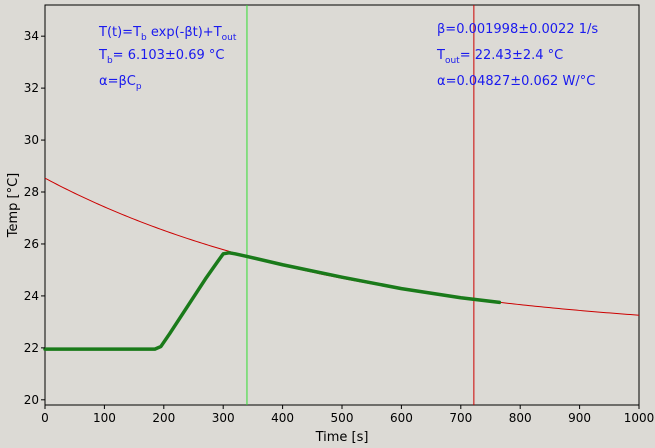  What do you see at coordinates (31, 88) in the screenshot?
I see `y-tick-label: 32` at bounding box center [31, 88].